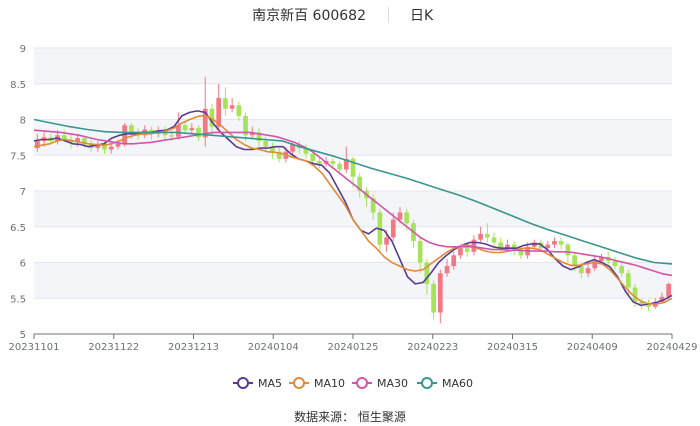 This screenshot has width=700, height=426. I want to click on y-tick-label: 7.5, so click(18, 156).